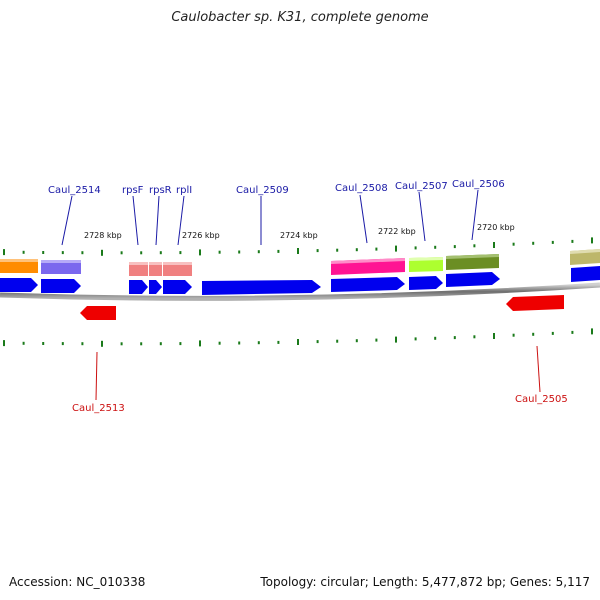  I want to click on reverse-leader-lines, so click(318, 373).